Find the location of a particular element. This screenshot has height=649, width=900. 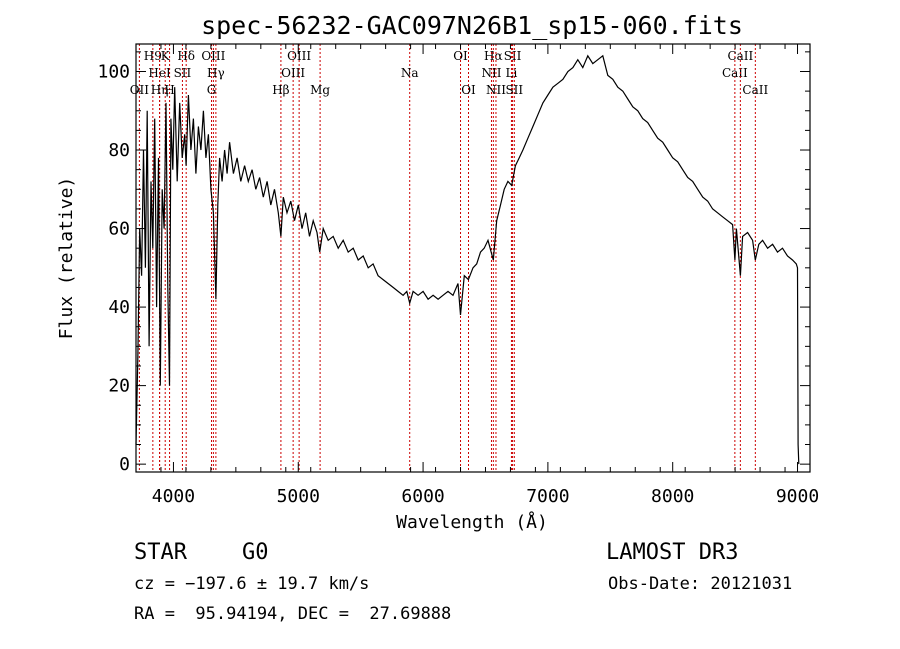

x-tick-label: 5000 is located at coordinates (298, 496).